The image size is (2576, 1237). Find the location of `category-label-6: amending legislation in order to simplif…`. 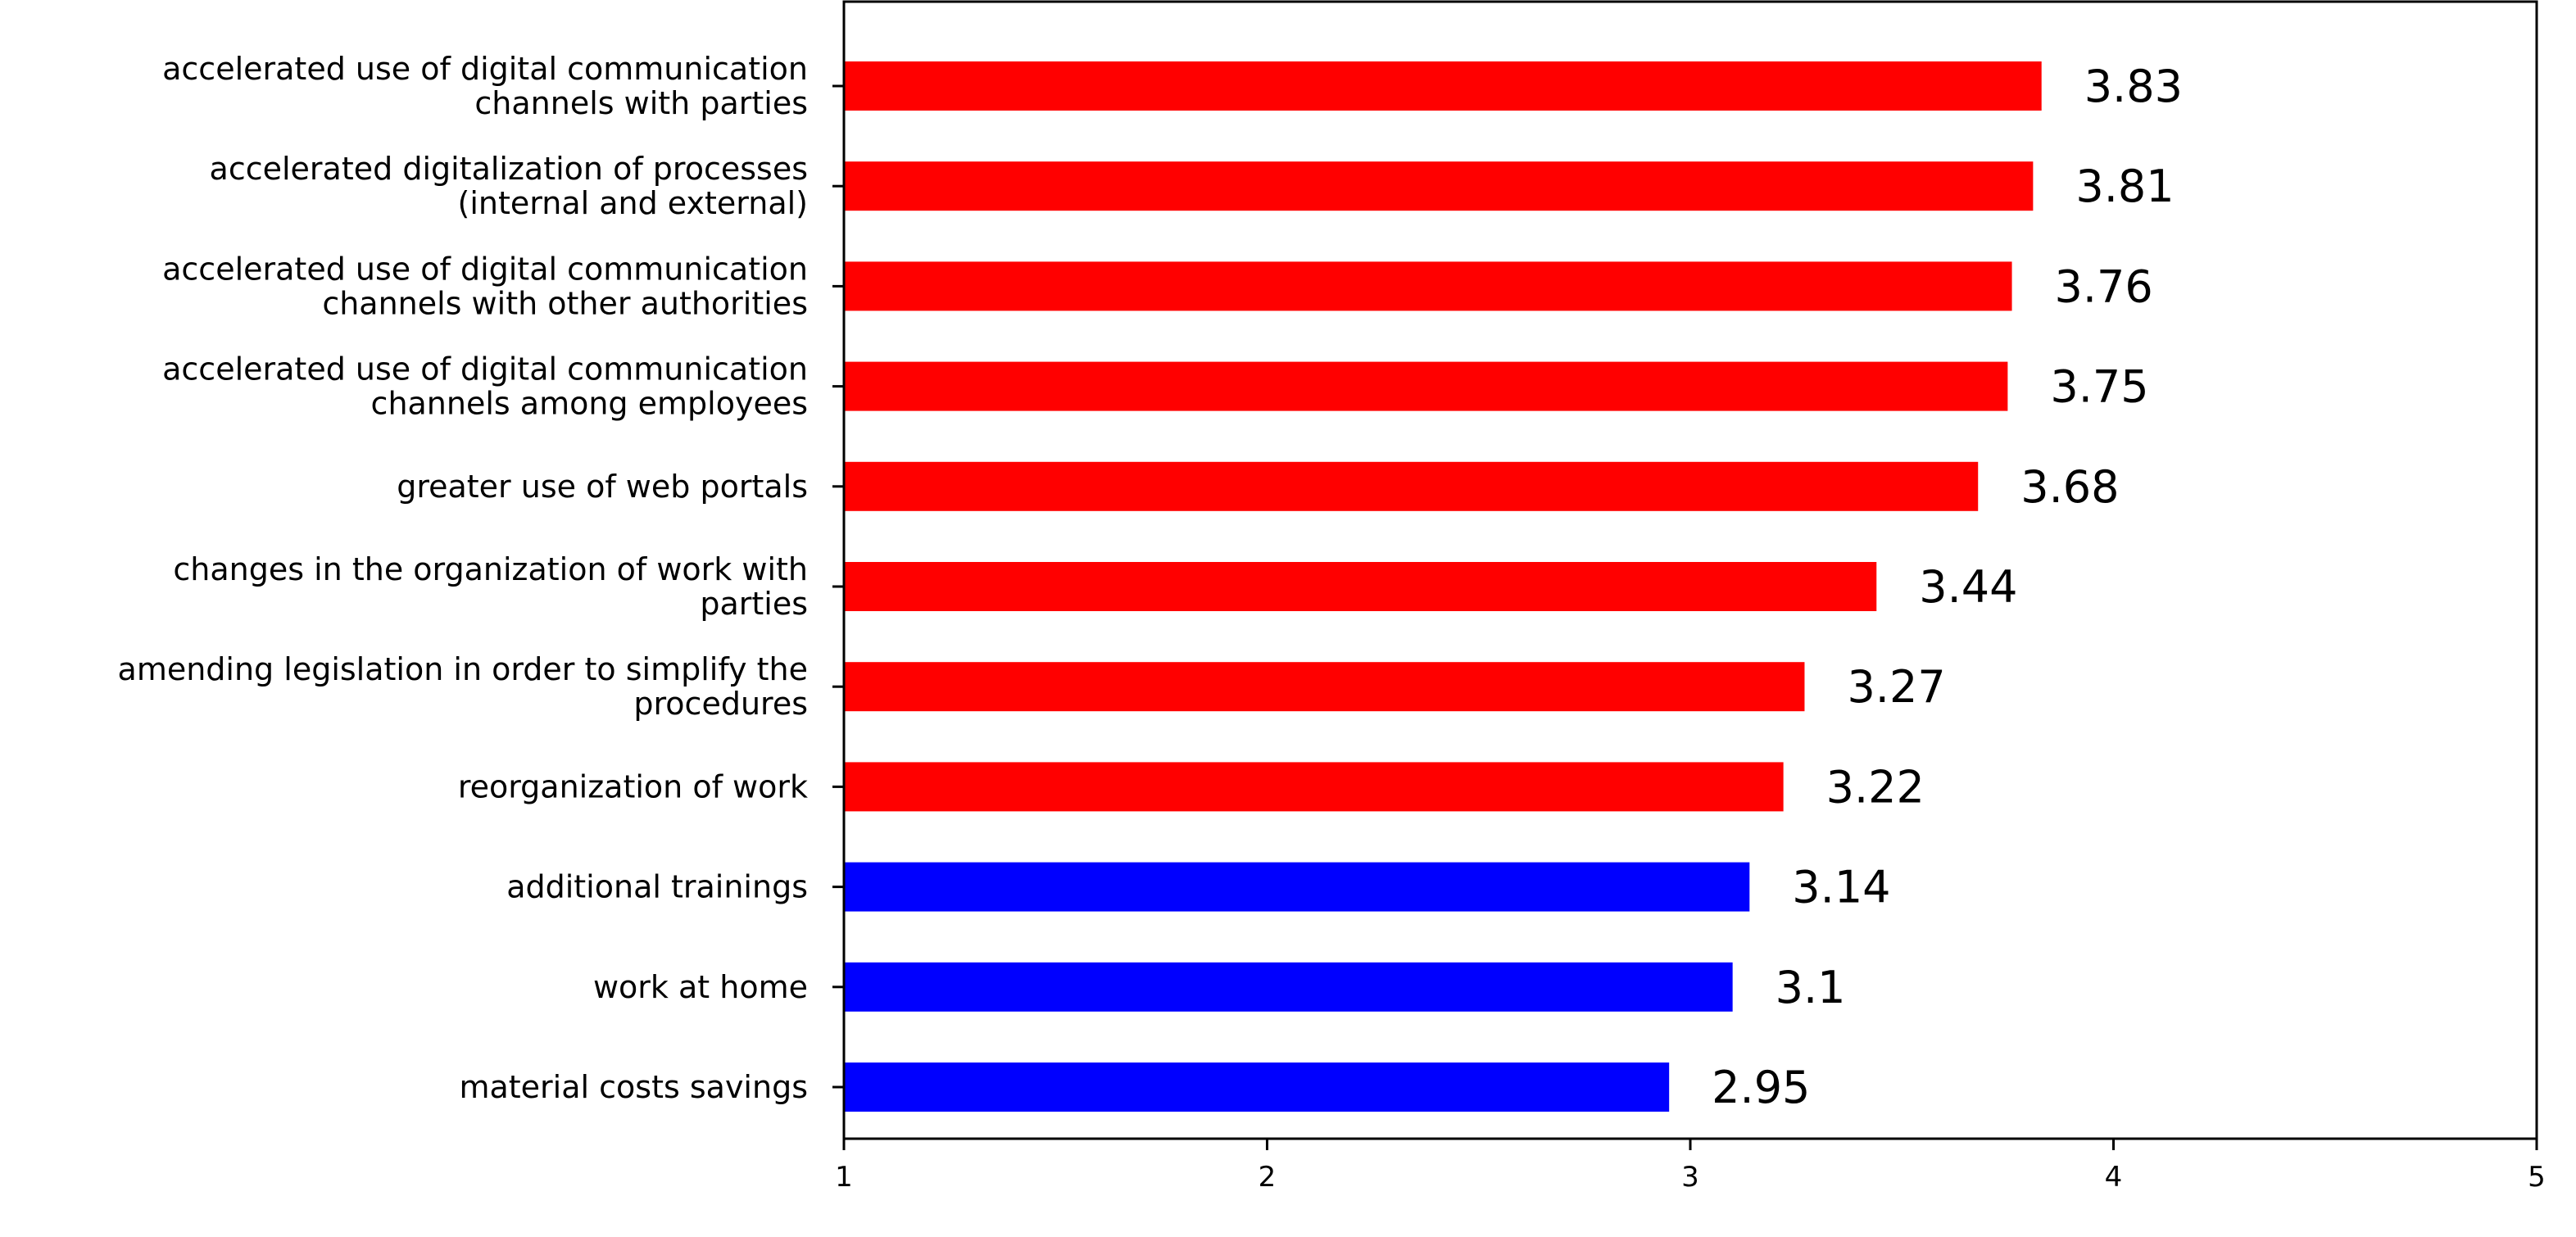

category-label-6: amending legislation in order to simplif… is located at coordinates (463, 686).